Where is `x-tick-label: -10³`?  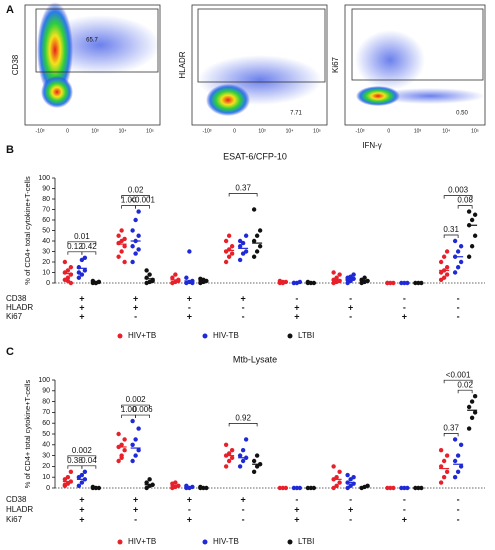 x-tick-label: -10³ is located at coordinates (207, 131).